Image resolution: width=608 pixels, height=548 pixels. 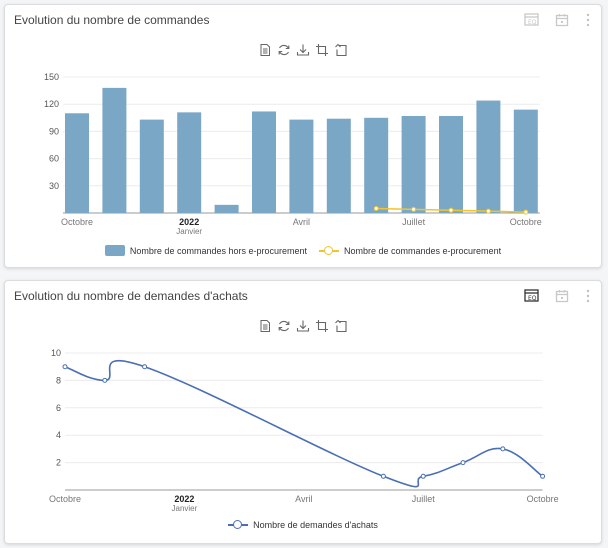 I want to click on y-tick-label: 6, so click(x=58, y=408).